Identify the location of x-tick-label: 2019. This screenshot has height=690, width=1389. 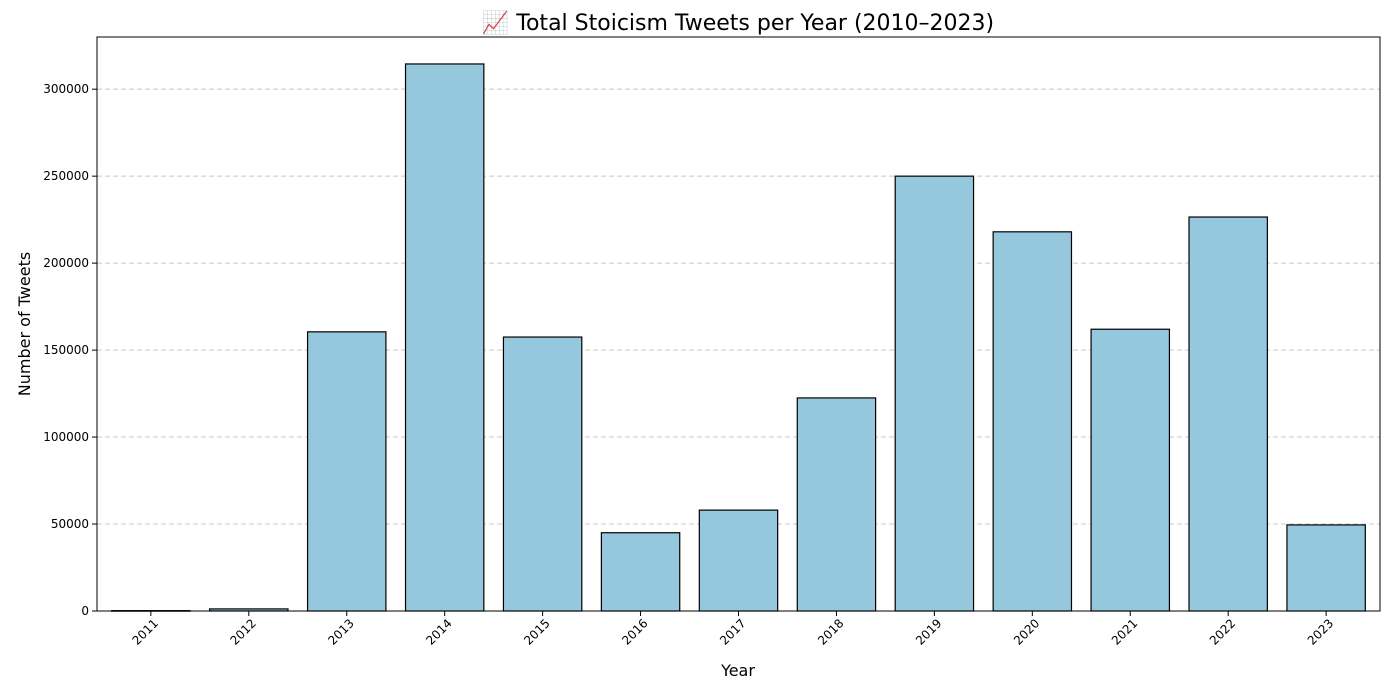
(928, 631).